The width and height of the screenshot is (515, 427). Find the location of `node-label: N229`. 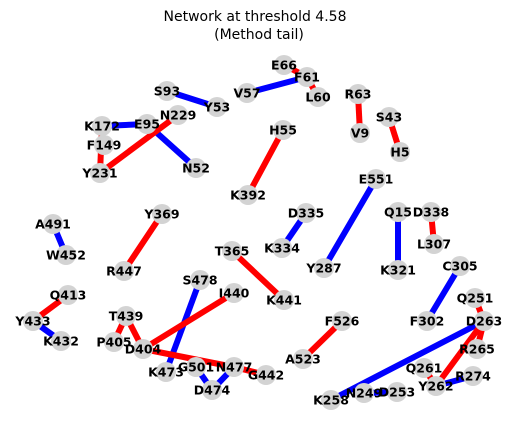

node-label: N229 is located at coordinates (178, 115).